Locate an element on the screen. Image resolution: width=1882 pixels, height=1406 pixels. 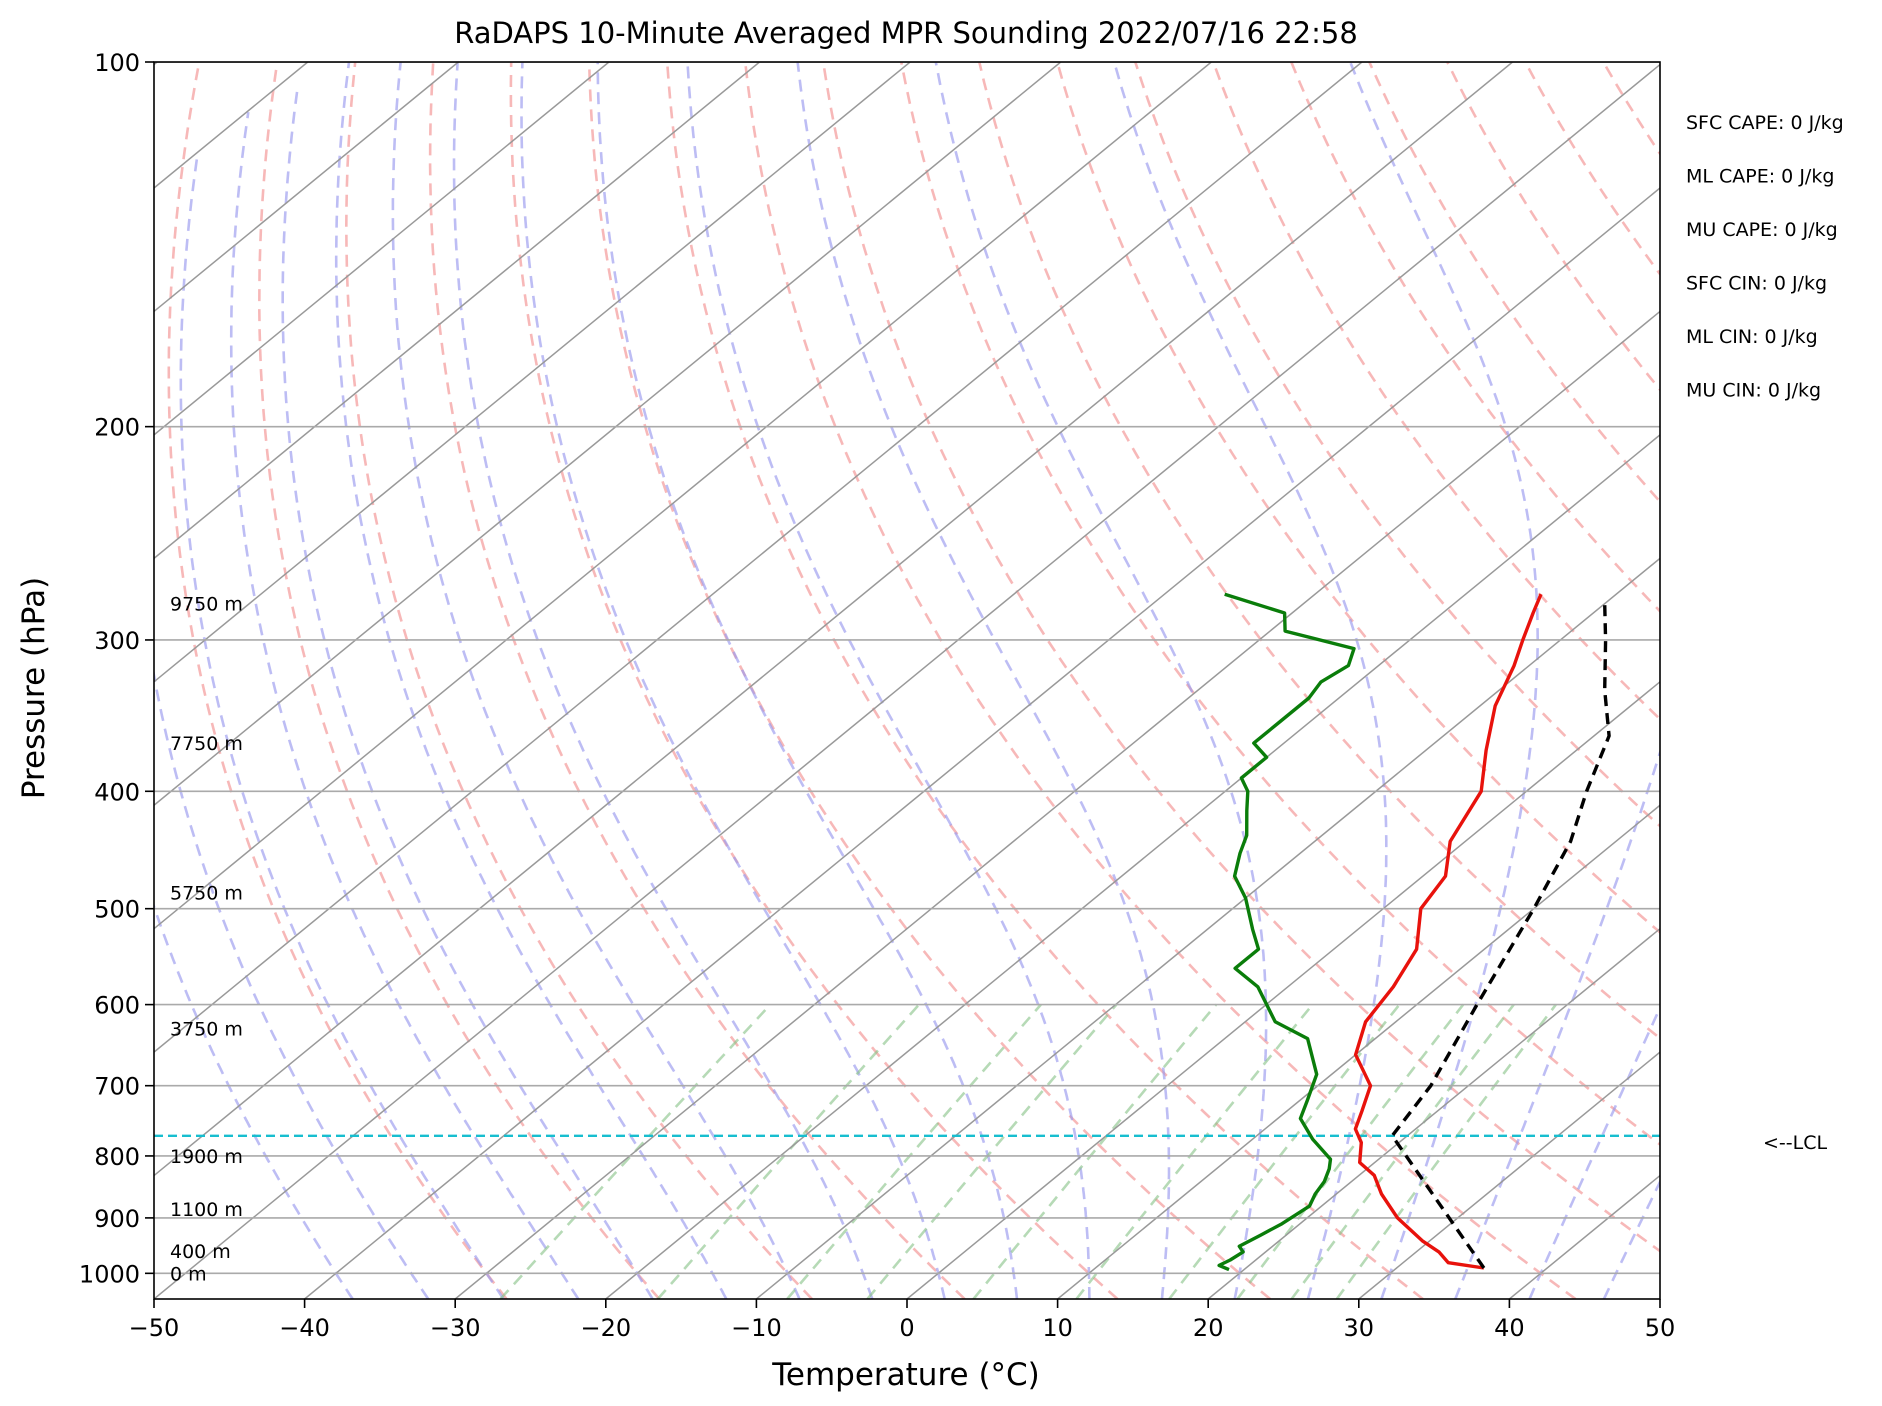
dewpoint-profile-line is located at coordinates (1286, 932).